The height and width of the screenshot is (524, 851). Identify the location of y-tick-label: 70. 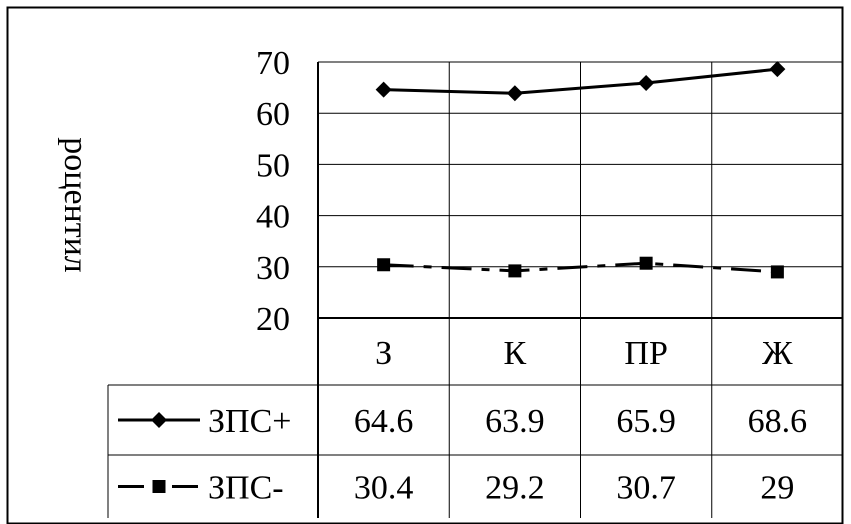
(273, 63).